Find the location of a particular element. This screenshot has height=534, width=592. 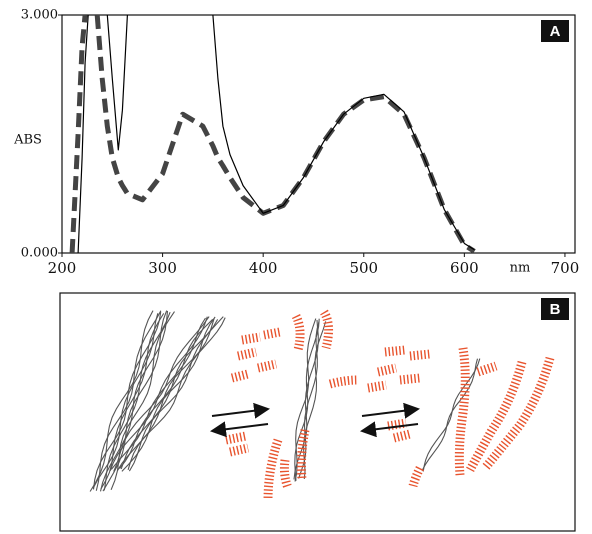

equilibrium-arrows is located at coordinates (315, 420).